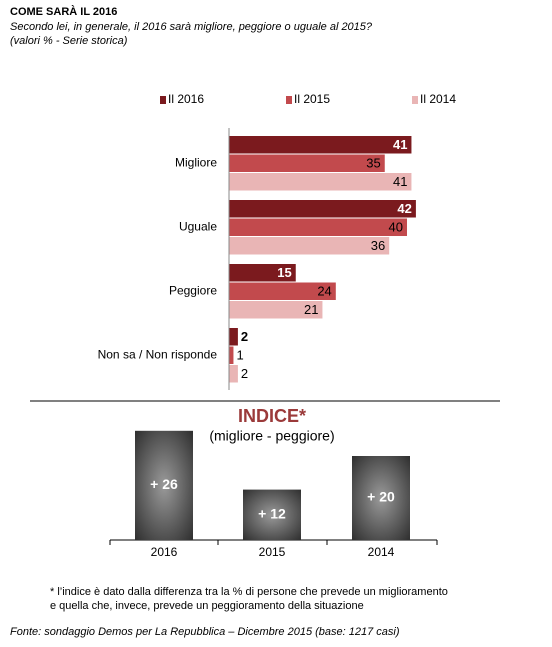 This screenshot has width=552, height=647. What do you see at coordinates (164, 552) in the screenshot?
I see `x-tick-label: 2016` at bounding box center [164, 552].